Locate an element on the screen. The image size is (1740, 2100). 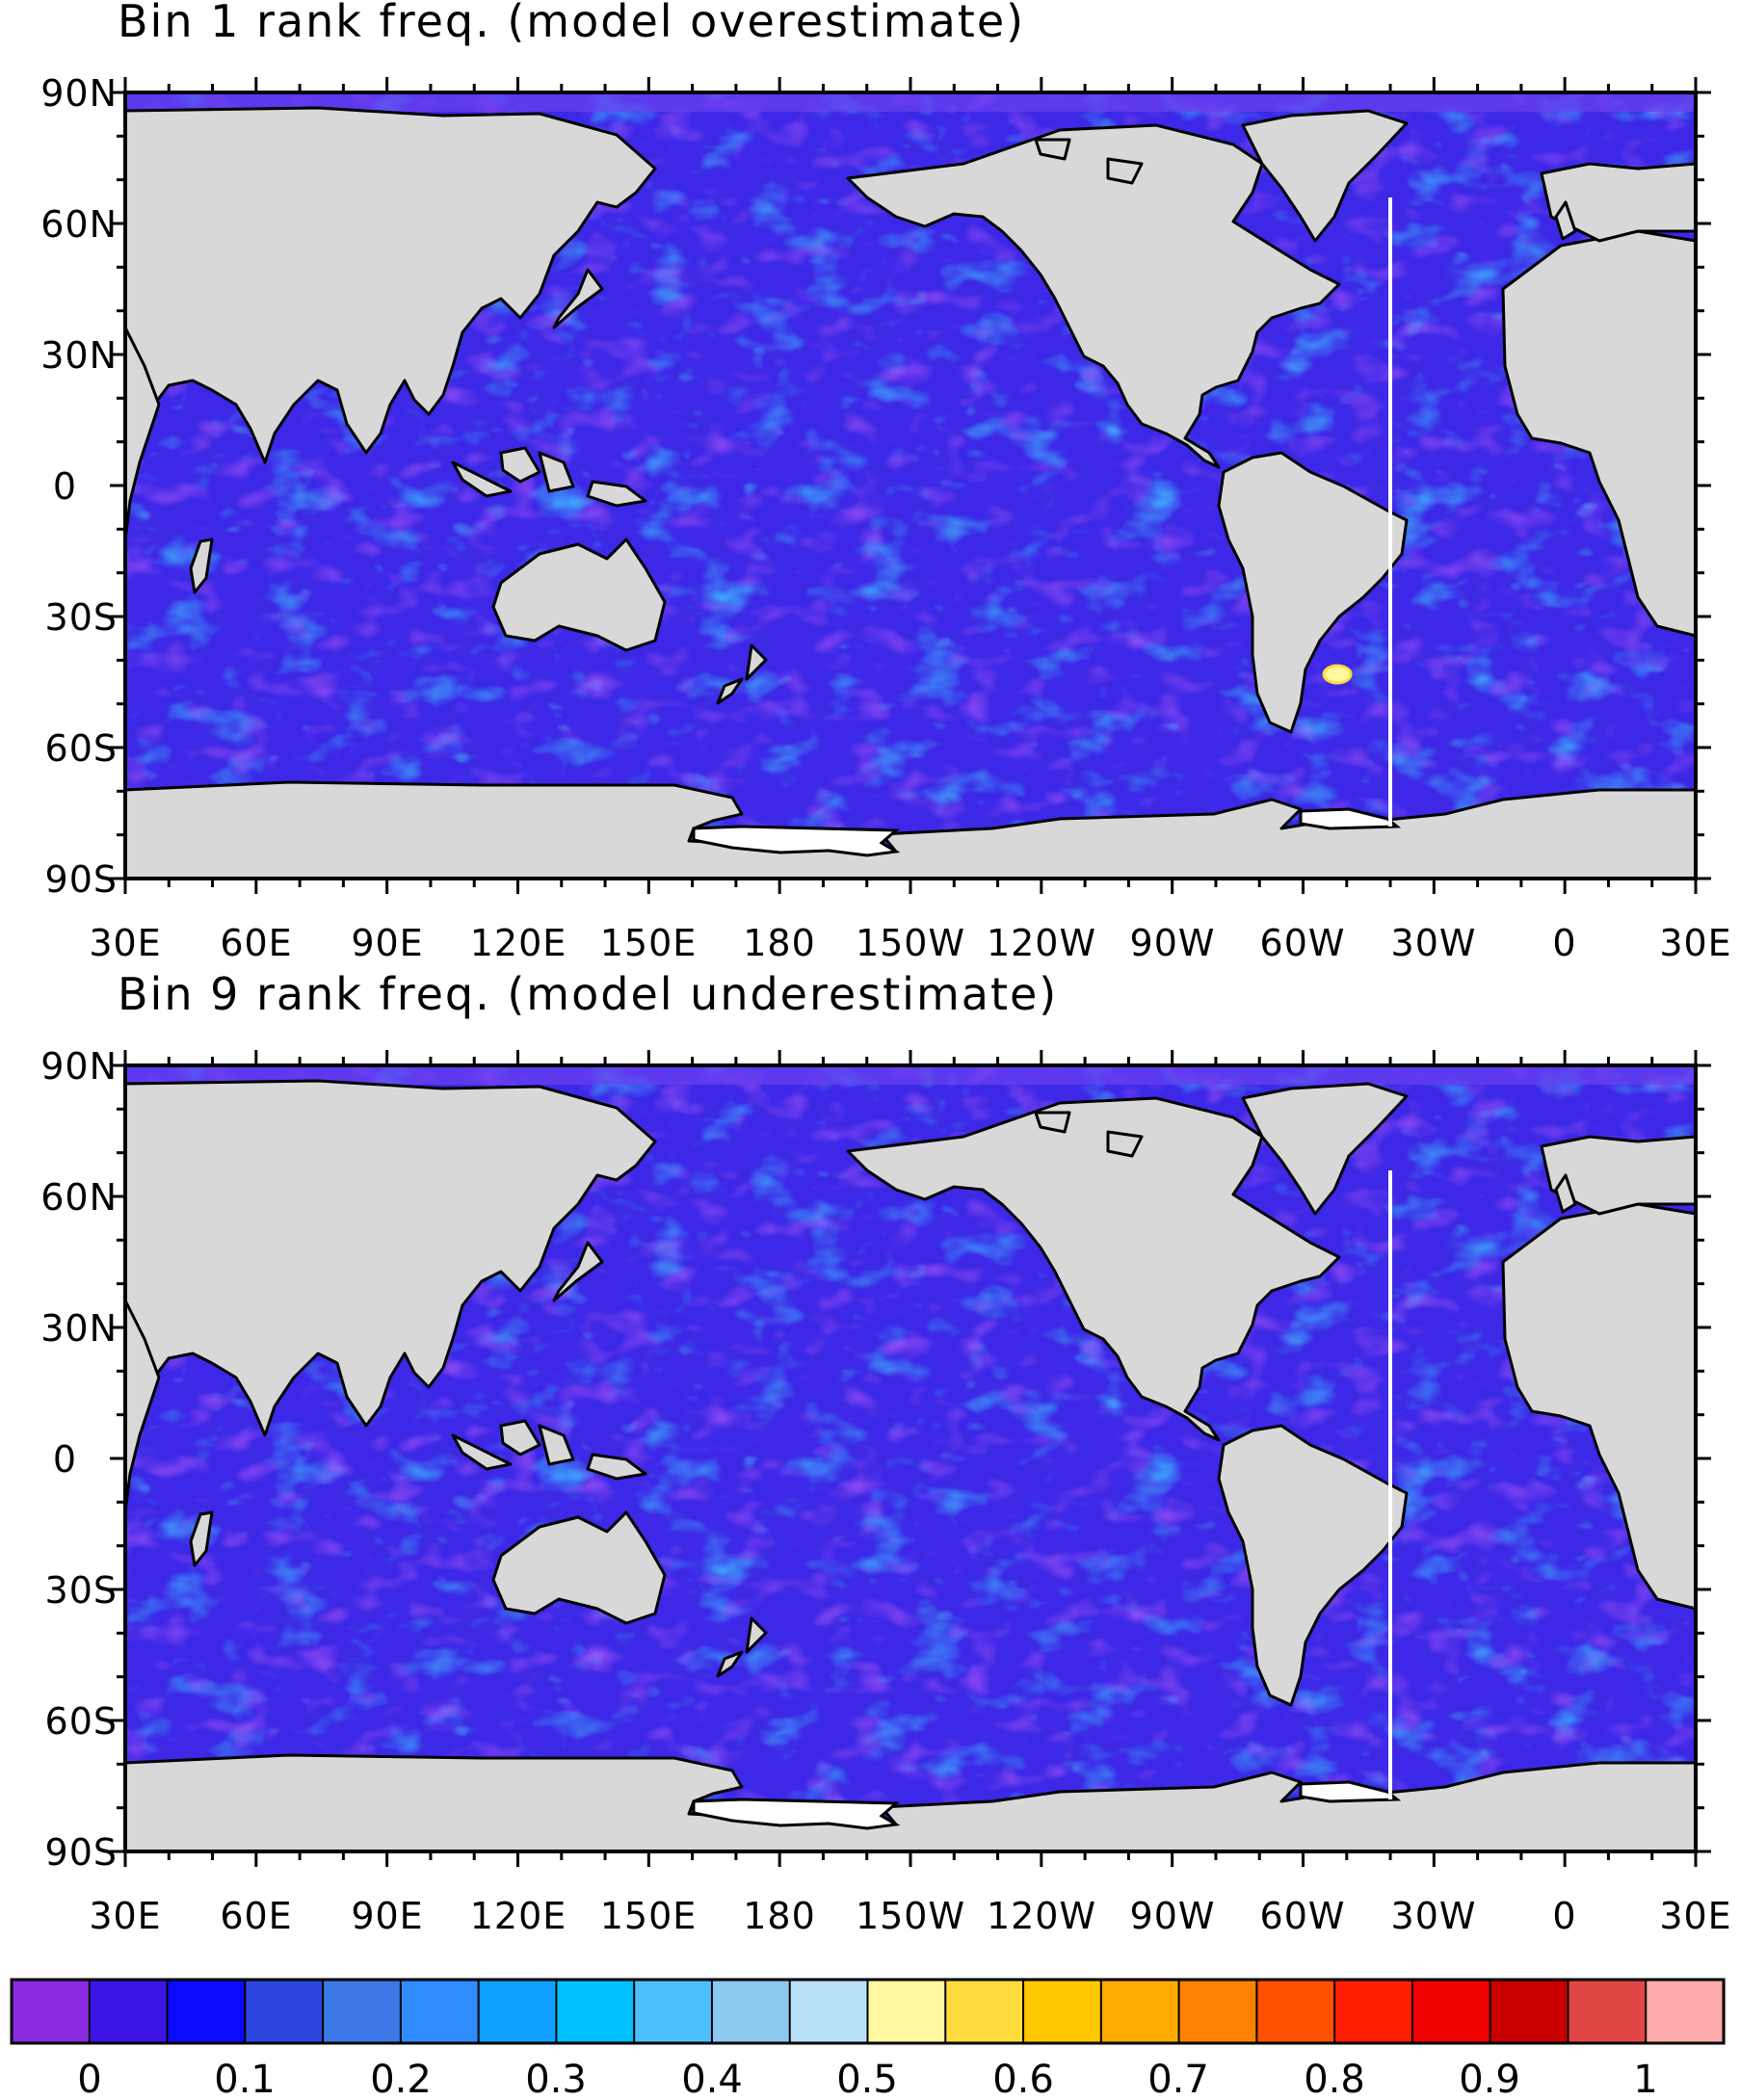
colorbar-labels: 0 0.1 0.2 0.3 0.4 0.5 0.6 0.7 0.8 0.9 1 is located at coordinates (867, 2079).